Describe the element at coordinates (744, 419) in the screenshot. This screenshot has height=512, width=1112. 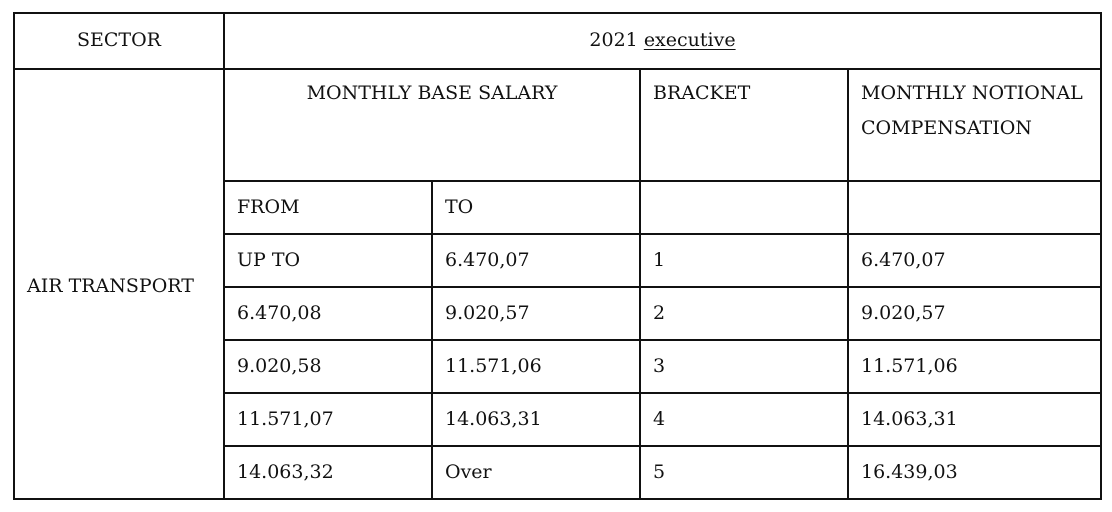
I see `bracket-cell: 4` at that location.